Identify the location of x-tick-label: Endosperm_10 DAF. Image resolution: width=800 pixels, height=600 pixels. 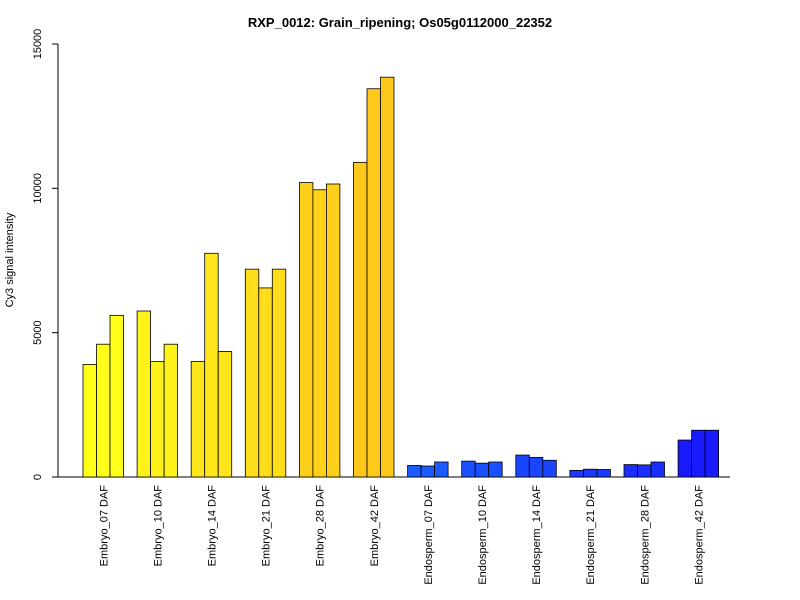
(483, 535).